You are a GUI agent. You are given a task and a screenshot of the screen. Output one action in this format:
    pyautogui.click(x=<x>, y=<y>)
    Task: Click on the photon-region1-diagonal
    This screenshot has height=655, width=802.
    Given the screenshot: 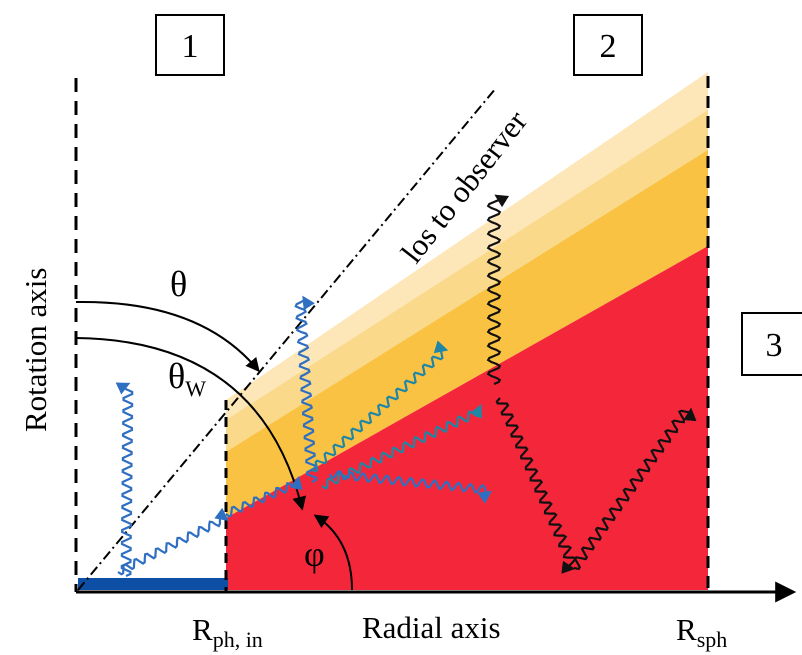 What is the action you would take?
    pyautogui.click(x=173, y=541)
    